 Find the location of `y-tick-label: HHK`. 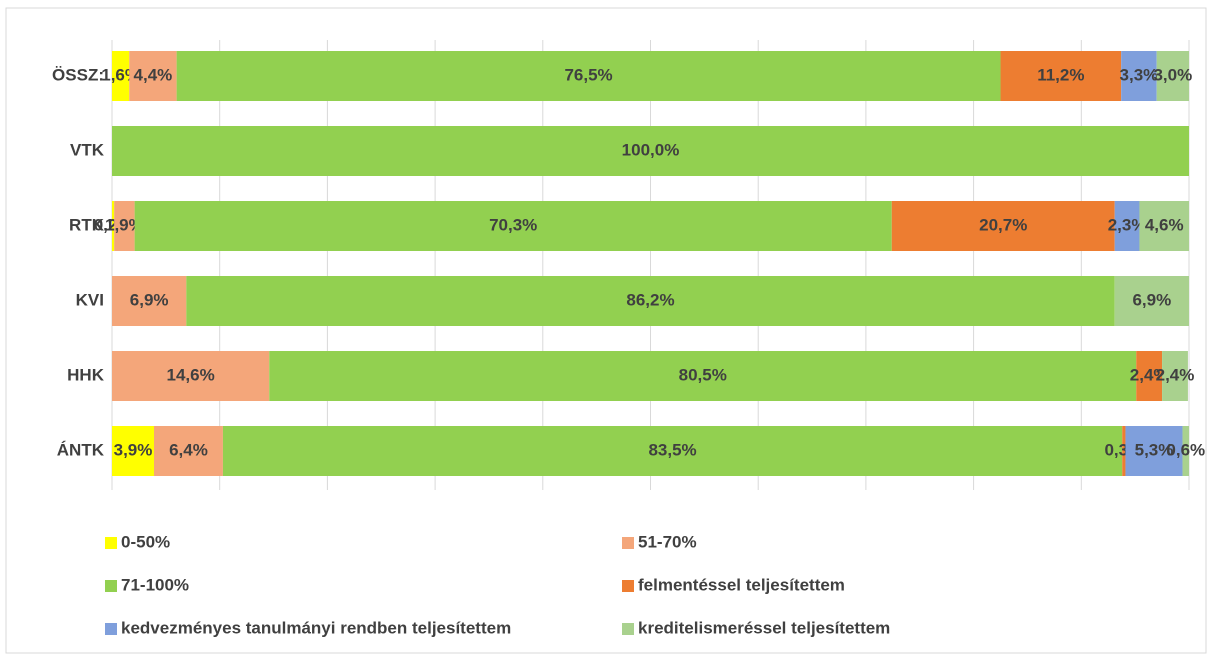

y-tick-label: HHK is located at coordinates (86, 374).